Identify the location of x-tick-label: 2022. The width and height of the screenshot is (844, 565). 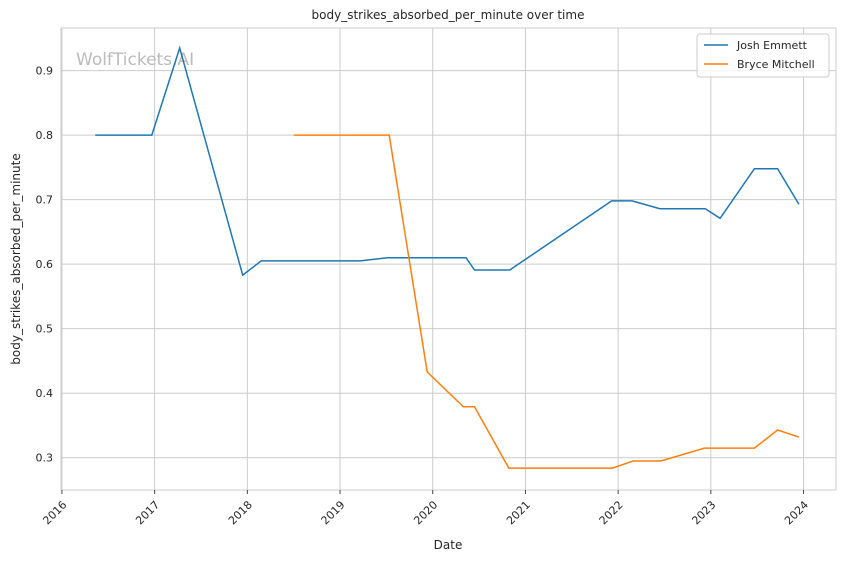
(611, 512).